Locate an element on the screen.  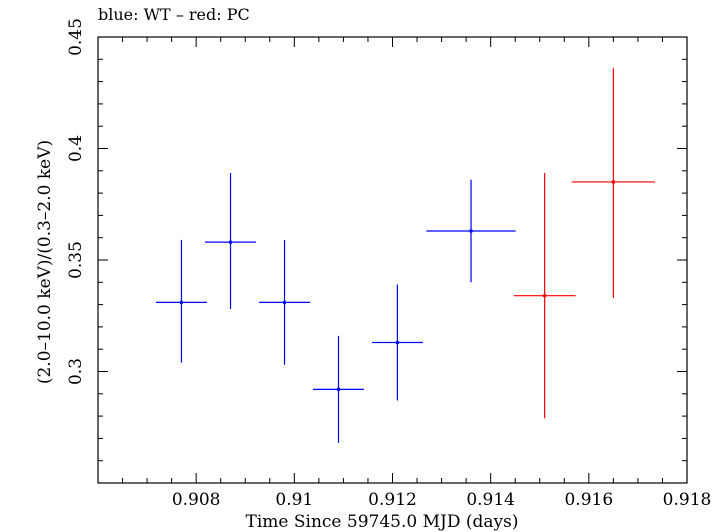
x-axis-label: Time Since 59745.0 MJD (days) is located at coordinates (382, 522).